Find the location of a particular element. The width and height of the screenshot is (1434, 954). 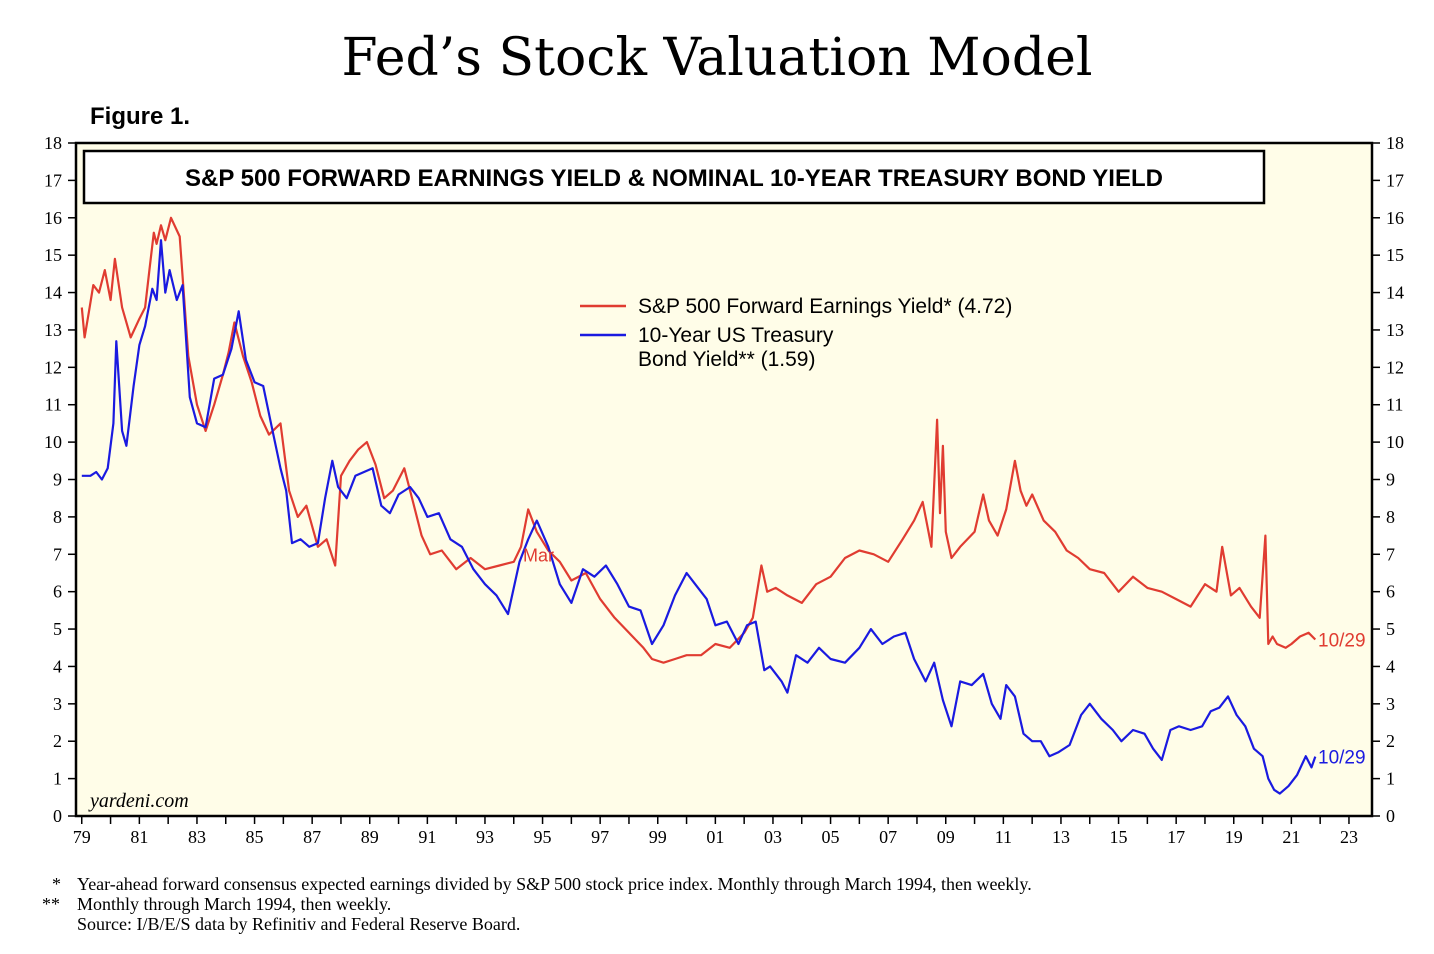

x-tick-label: 15 is located at coordinates (1119, 837).